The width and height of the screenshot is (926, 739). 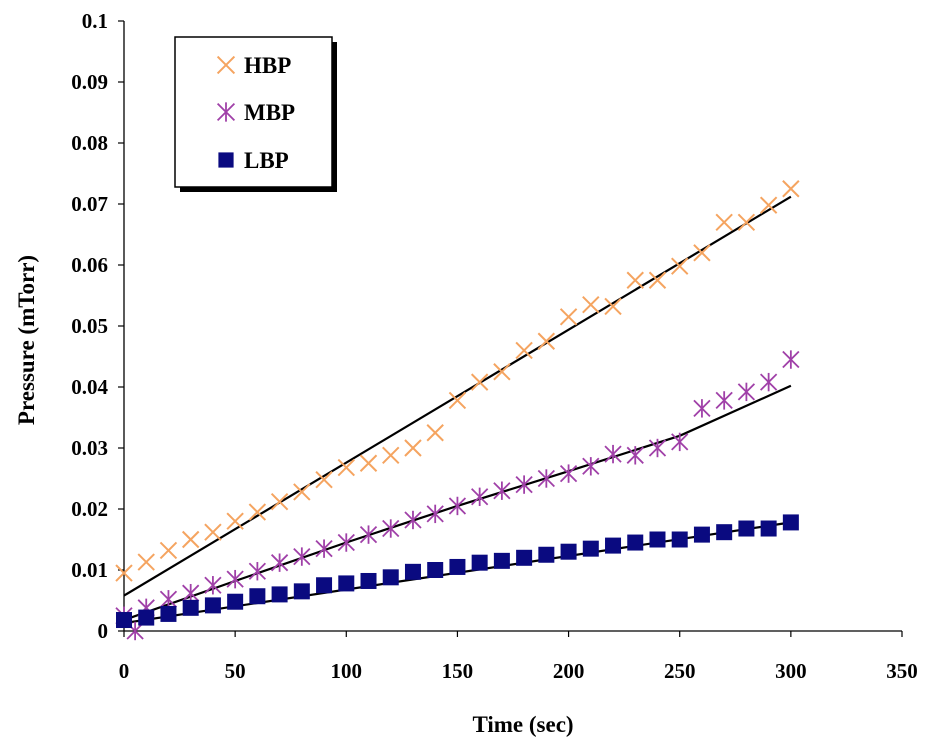 I want to click on x-tick-label: 300, so click(x=791, y=671).